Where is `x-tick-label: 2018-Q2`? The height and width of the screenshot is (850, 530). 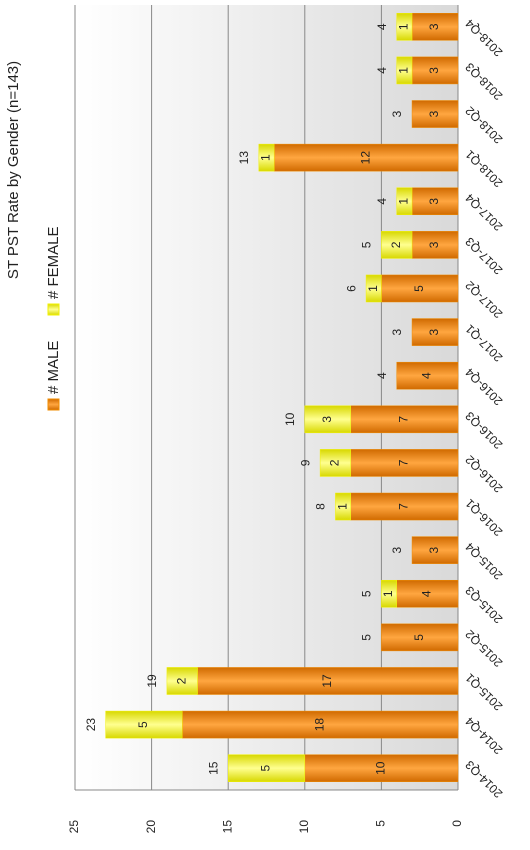 x-tick-label: 2018-Q2 is located at coordinates (483, 124).